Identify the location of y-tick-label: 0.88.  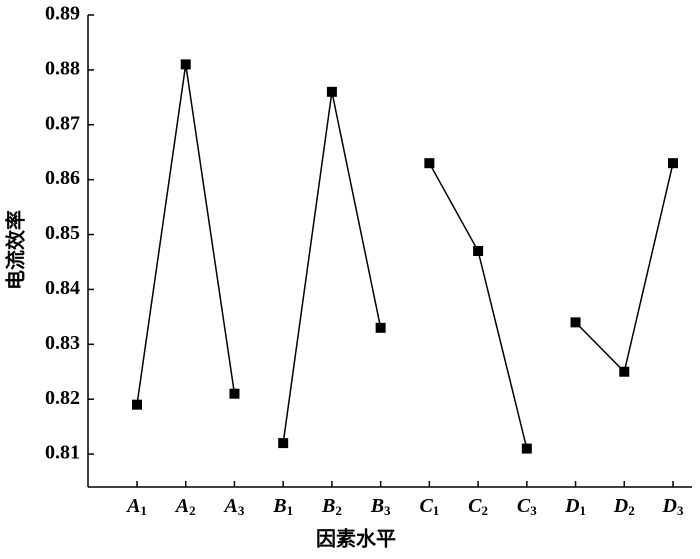
(62, 68).